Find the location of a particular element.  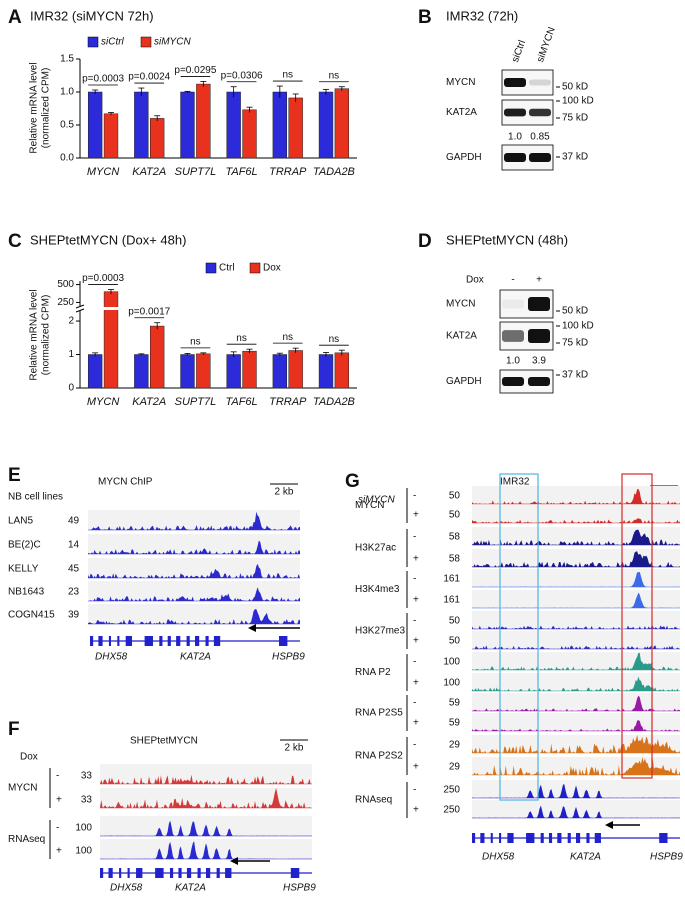

gene-label: HSPB9 is located at coordinates (288, 657).